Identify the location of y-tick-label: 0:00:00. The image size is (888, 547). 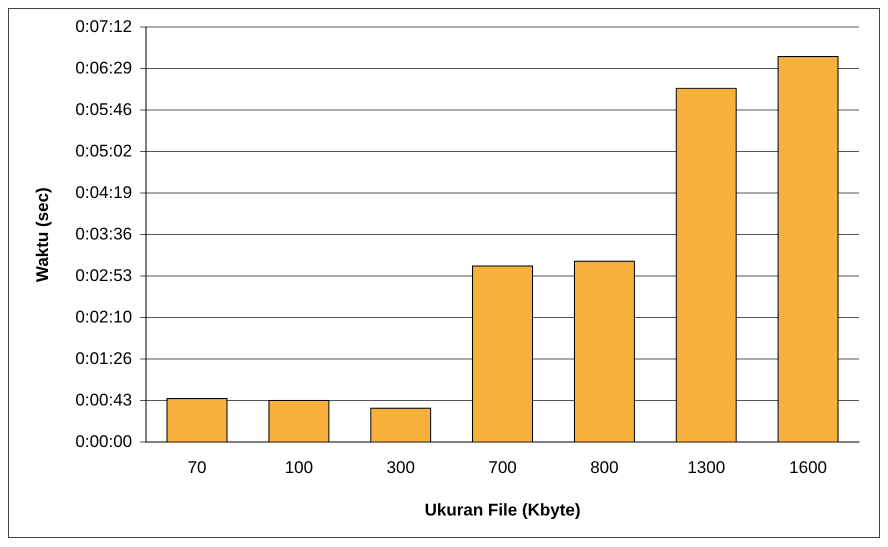
(103, 441).